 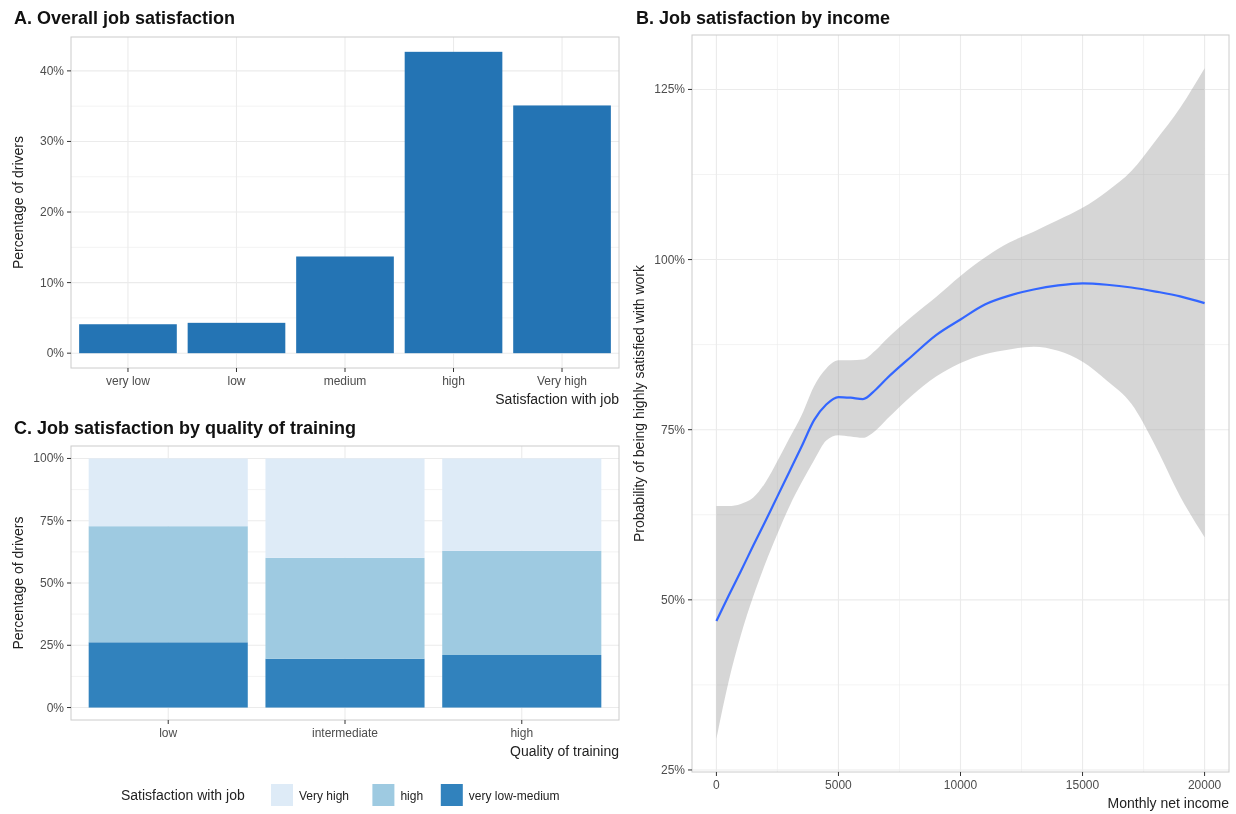 I want to click on legend-label: high, so click(x=412, y=796).